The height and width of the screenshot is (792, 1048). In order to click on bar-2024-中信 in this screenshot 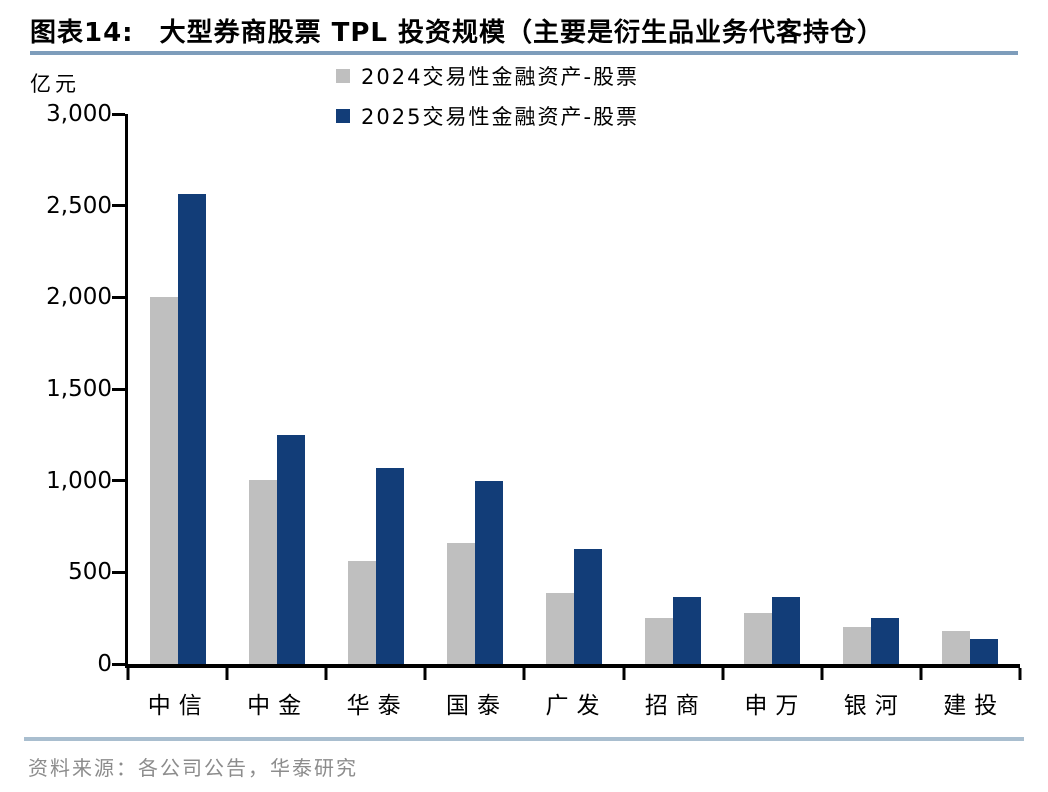, I will do `click(163, 480)`.